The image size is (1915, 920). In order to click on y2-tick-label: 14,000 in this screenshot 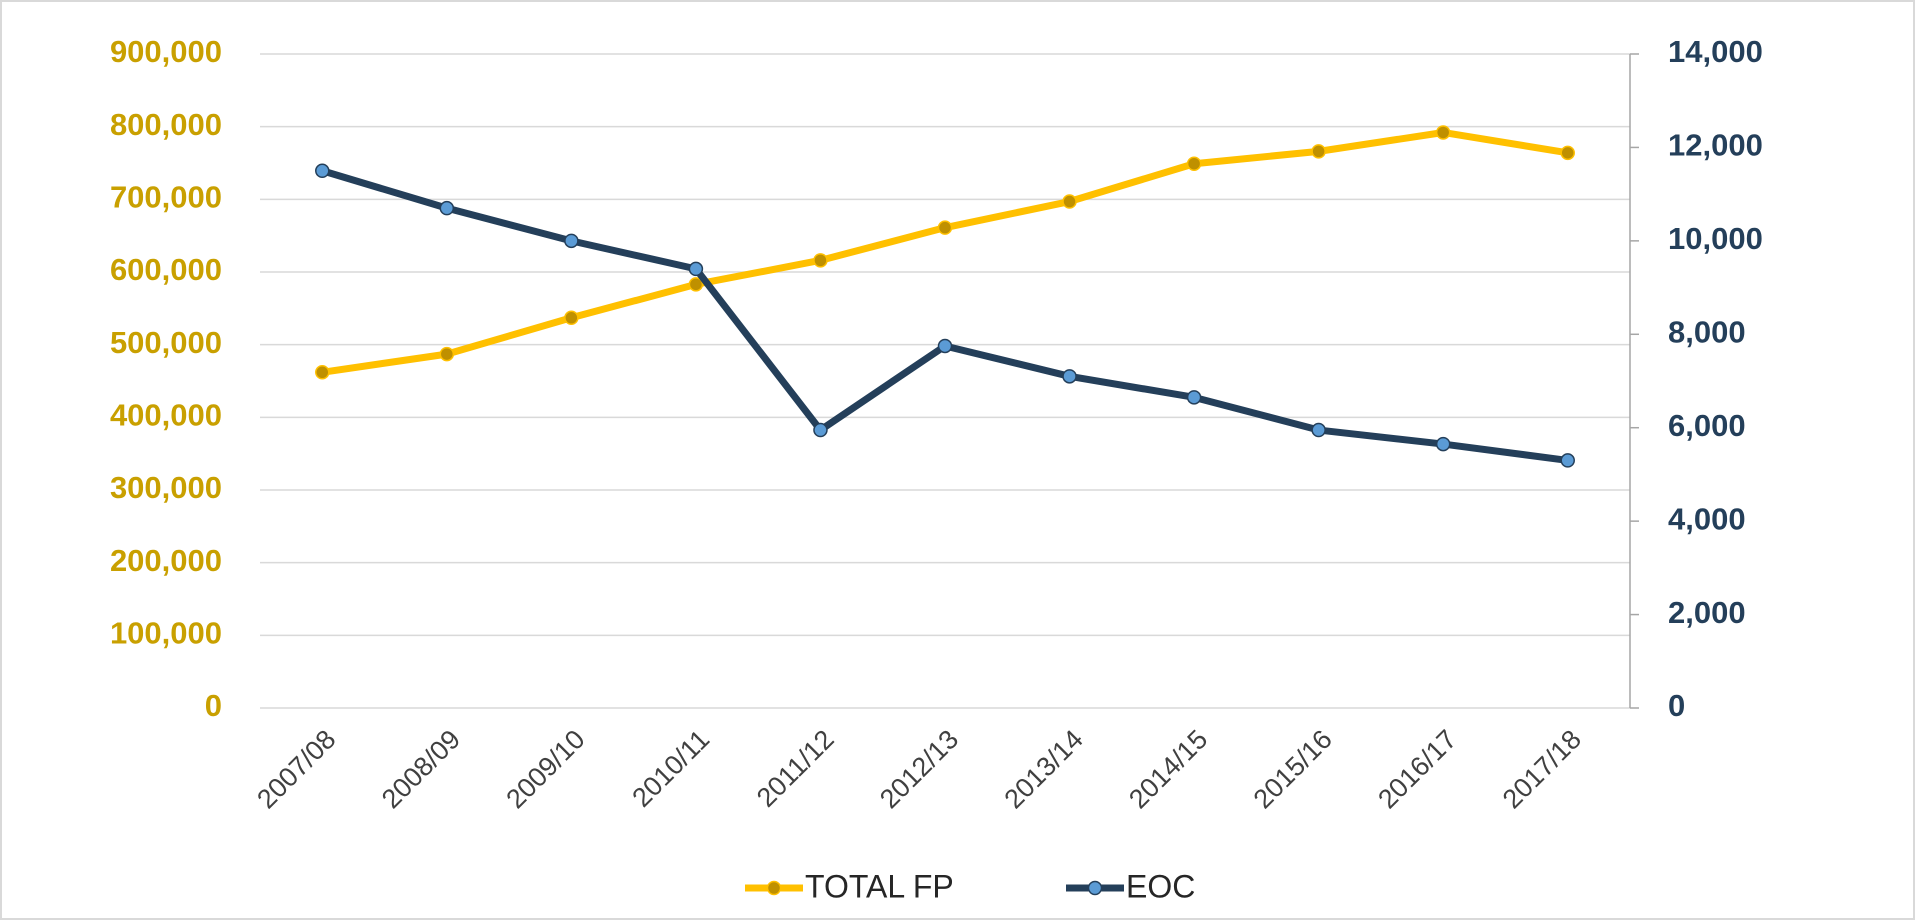, I will do `click(1715, 51)`.